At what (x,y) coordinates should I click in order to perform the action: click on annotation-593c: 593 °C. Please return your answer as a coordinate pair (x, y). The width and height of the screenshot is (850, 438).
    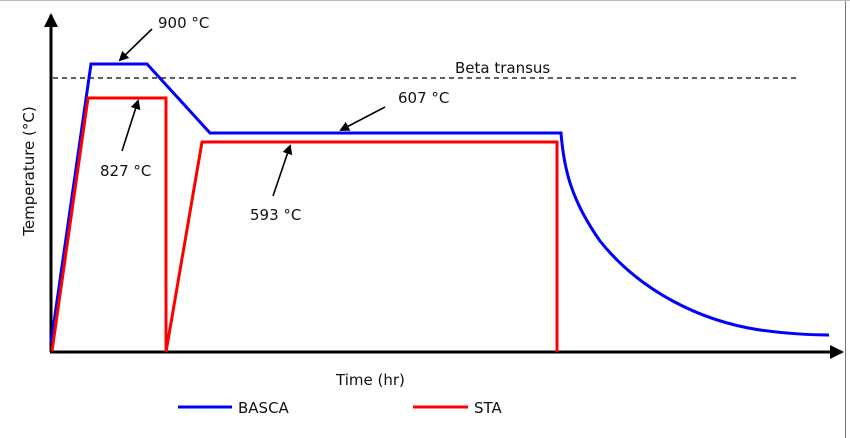
    Looking at the image, I should click on (275, 215).